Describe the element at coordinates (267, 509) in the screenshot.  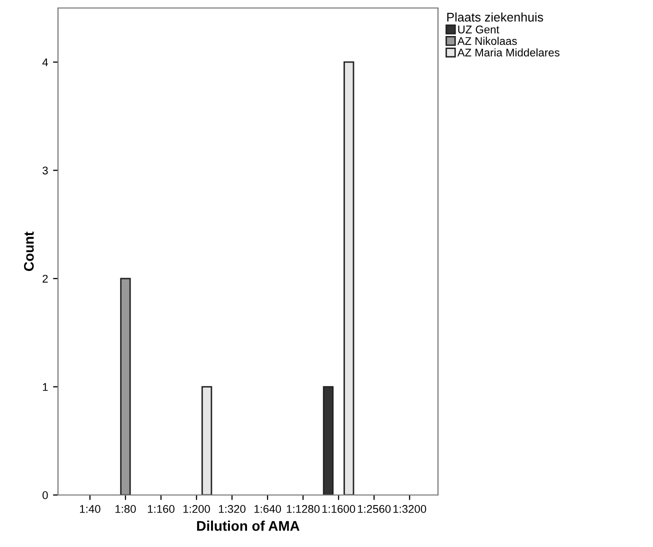
I see `x-tick-label: 1:640` at that location.